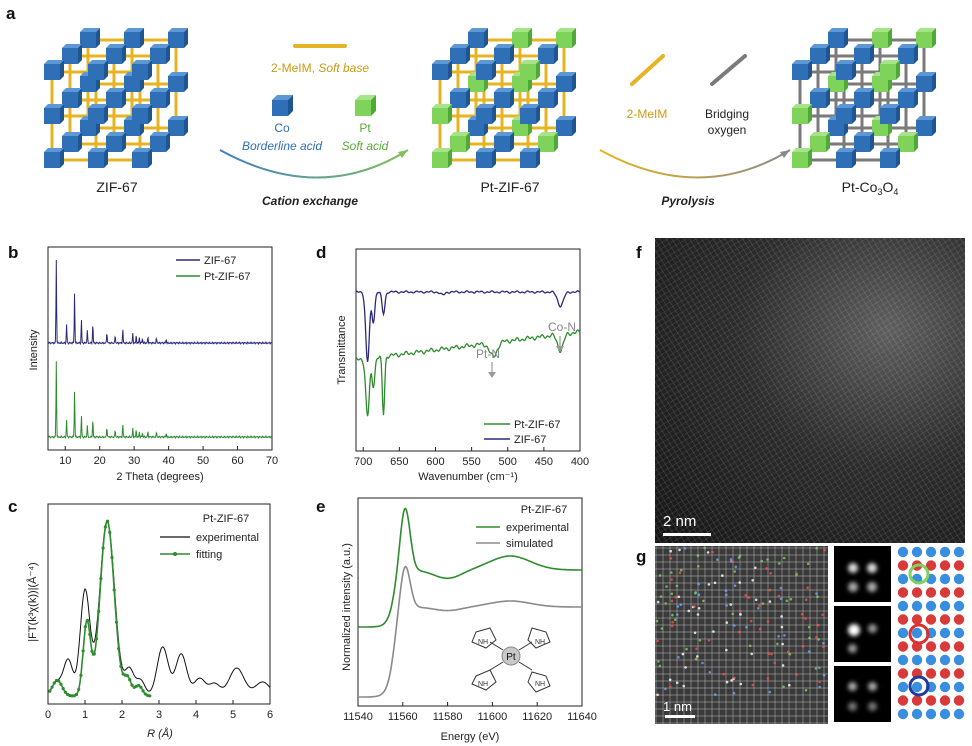 This screenshot has height=746, width=972. I want to click on annotation-ptn: Pt-N, so click(488, 354).